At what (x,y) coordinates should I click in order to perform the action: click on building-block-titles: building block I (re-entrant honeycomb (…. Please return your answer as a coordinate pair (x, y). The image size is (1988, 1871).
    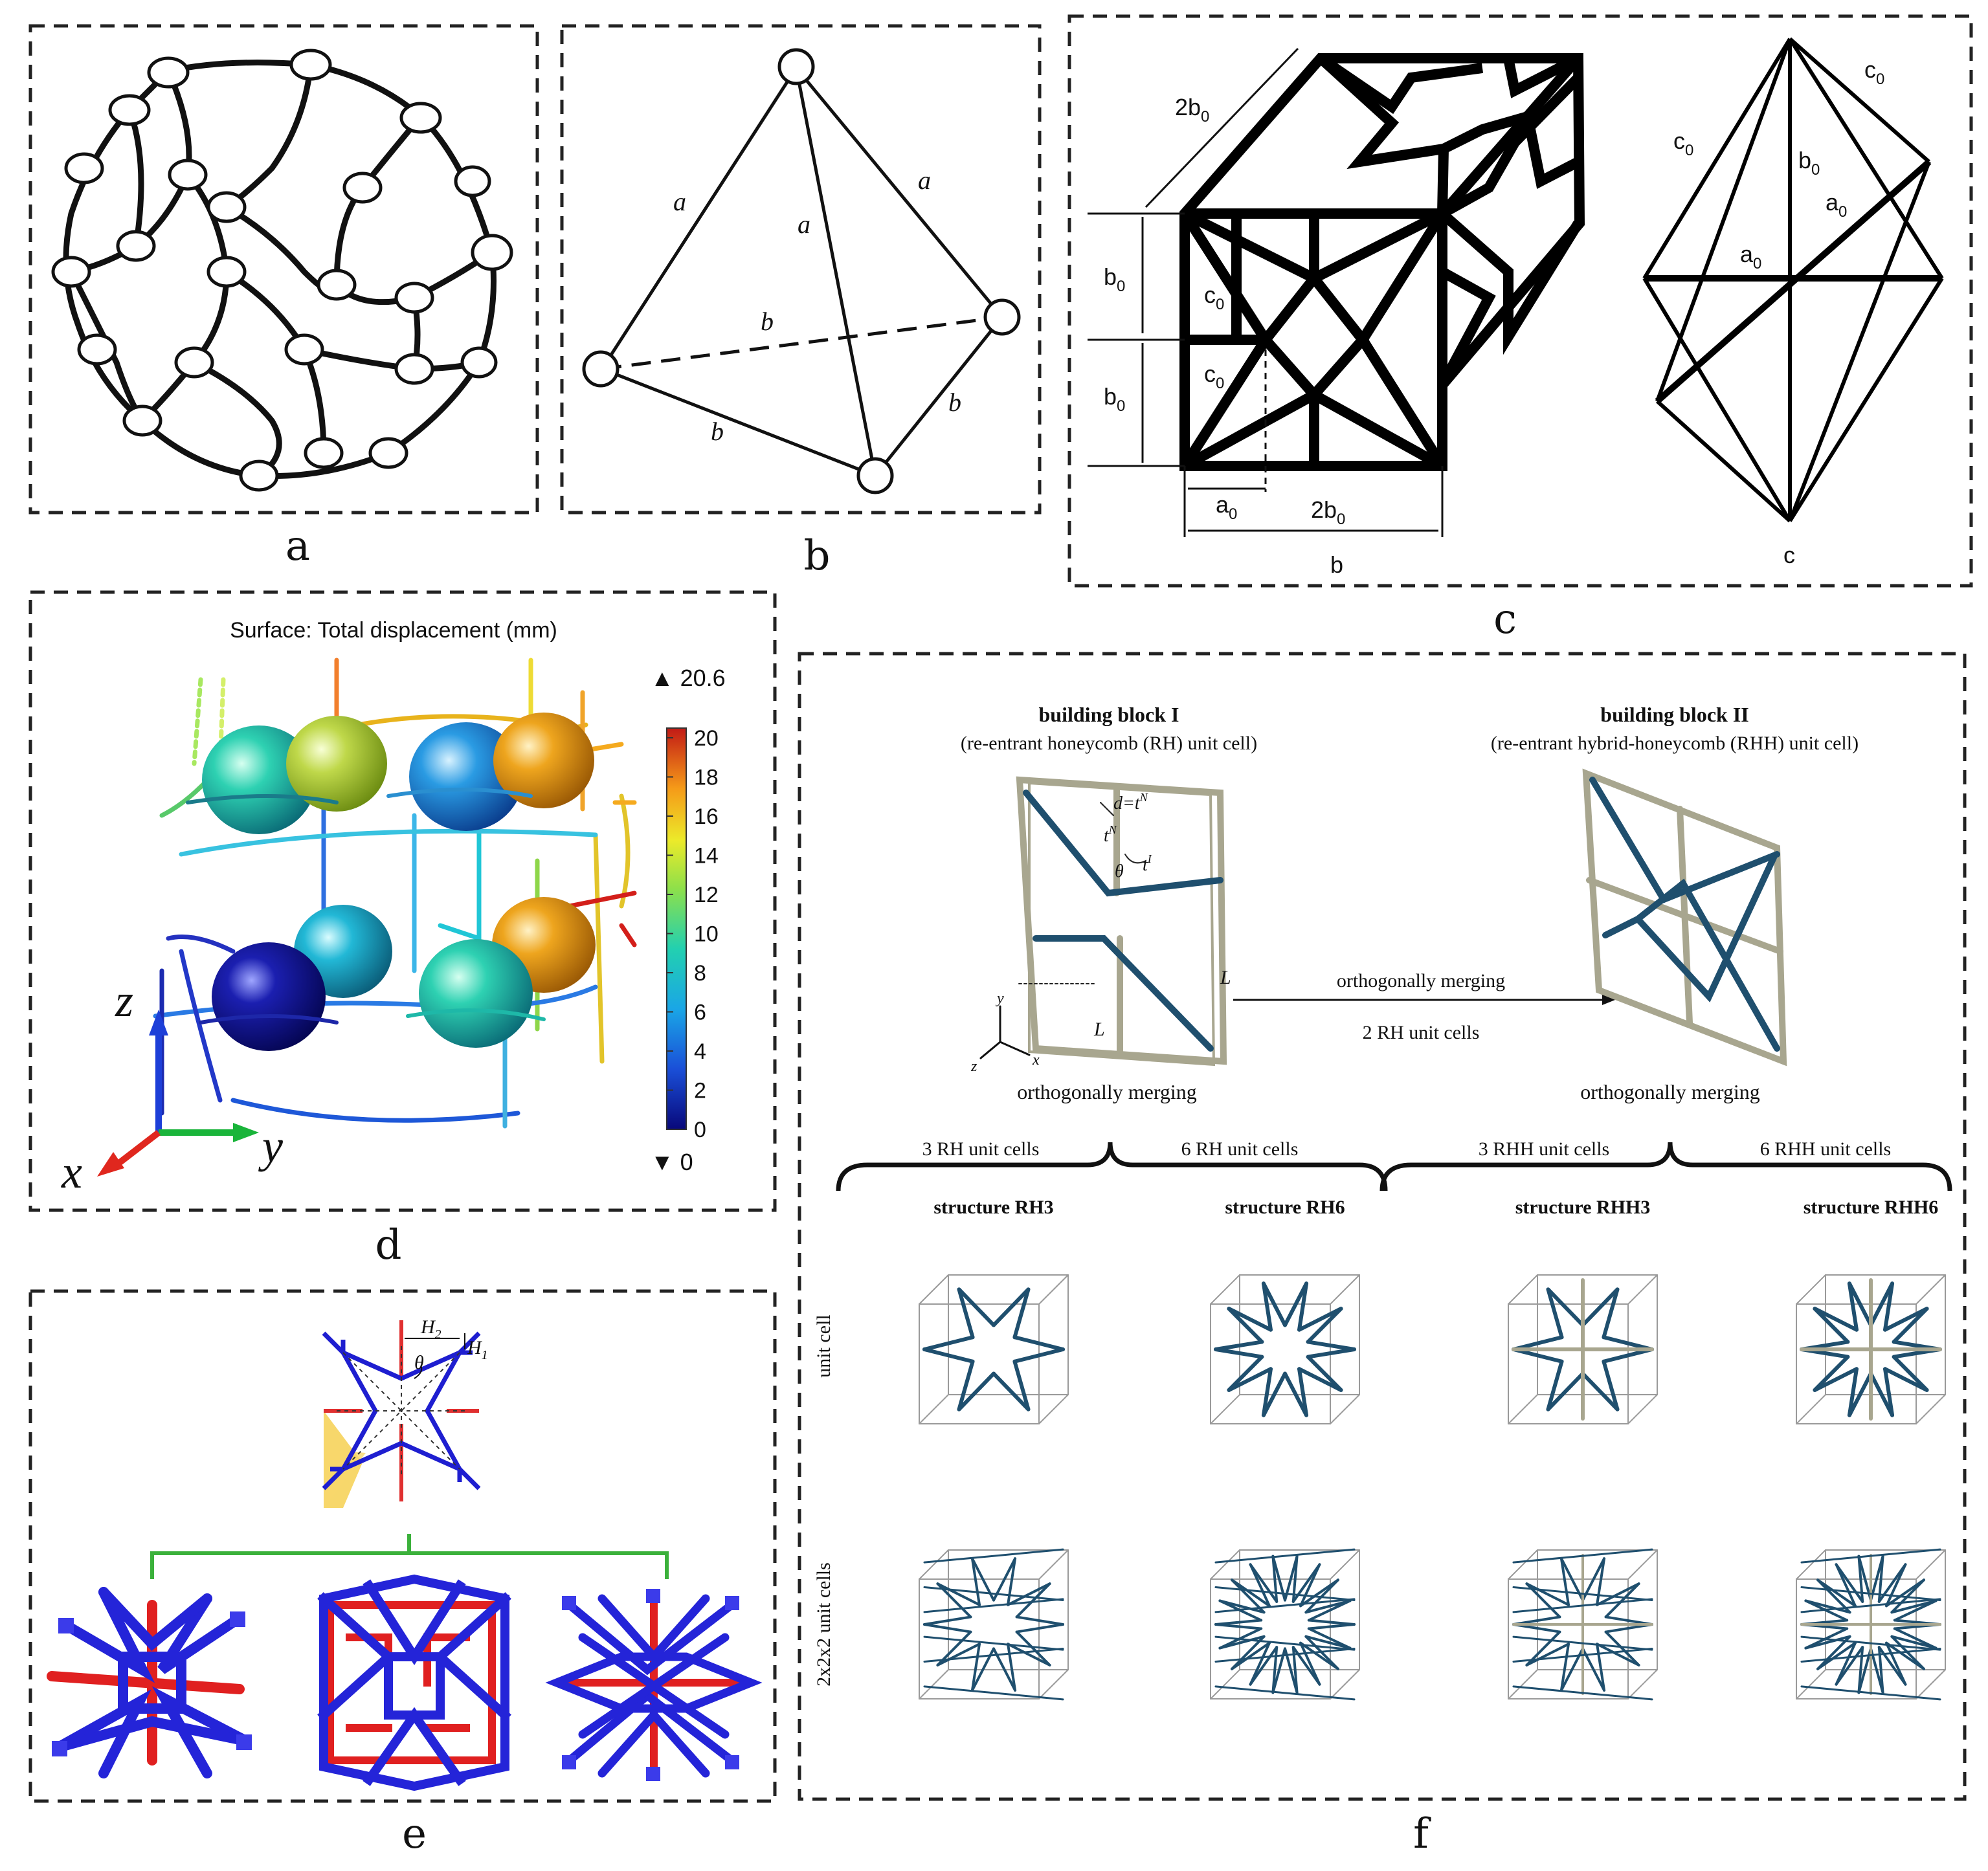
    Looking at the image, I should click on (1410, 728).